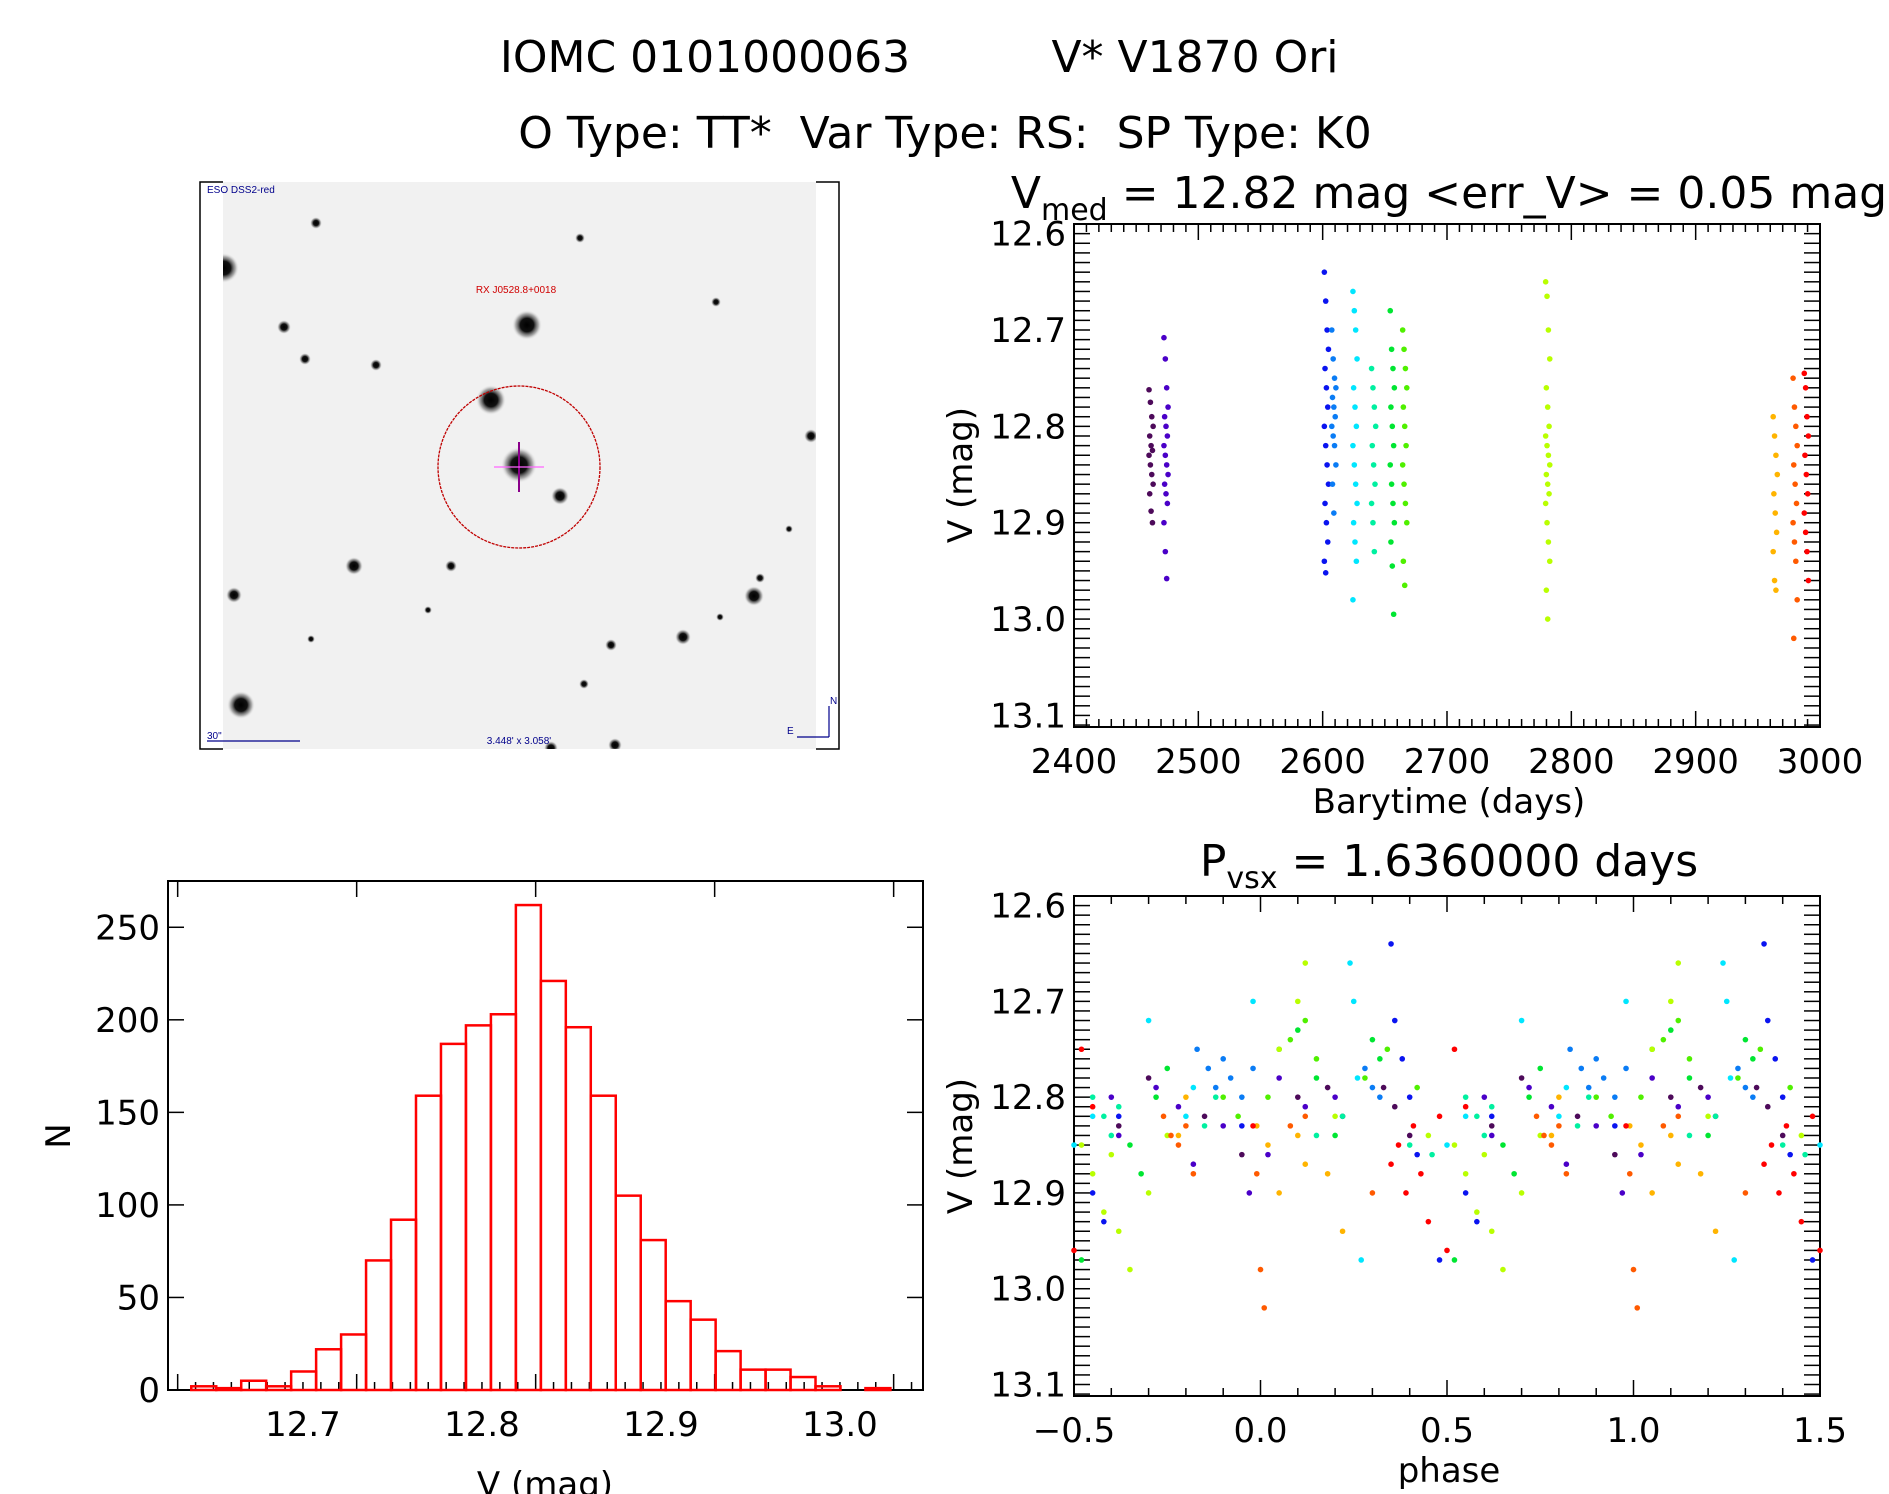 This screenshot has height=1494, width=1889. What do you see at coordinates (519, 465) in the screenshot?
I see `image-frame` at bounding box center [519, 465].